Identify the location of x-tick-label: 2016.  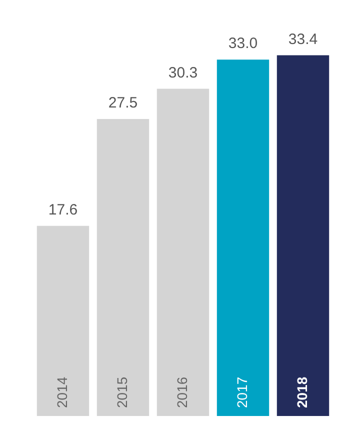
(182, 392).